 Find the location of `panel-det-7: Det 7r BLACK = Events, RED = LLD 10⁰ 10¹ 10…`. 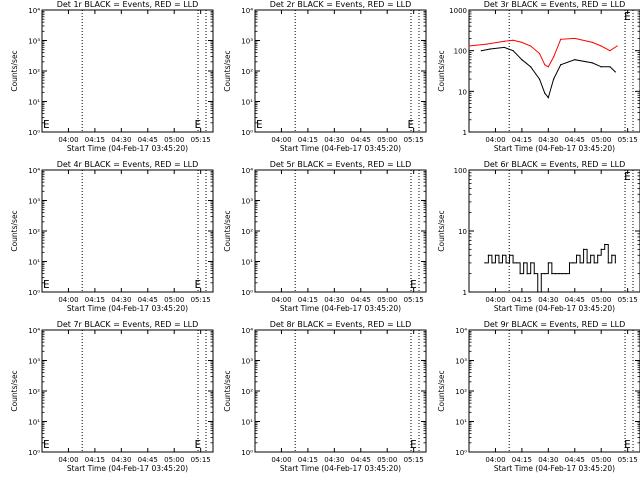

panel-det-7: Det 7r BLACK = Events, RED = LLD 10⁰ 10¹ 10… is located at coordinates (112, 396).